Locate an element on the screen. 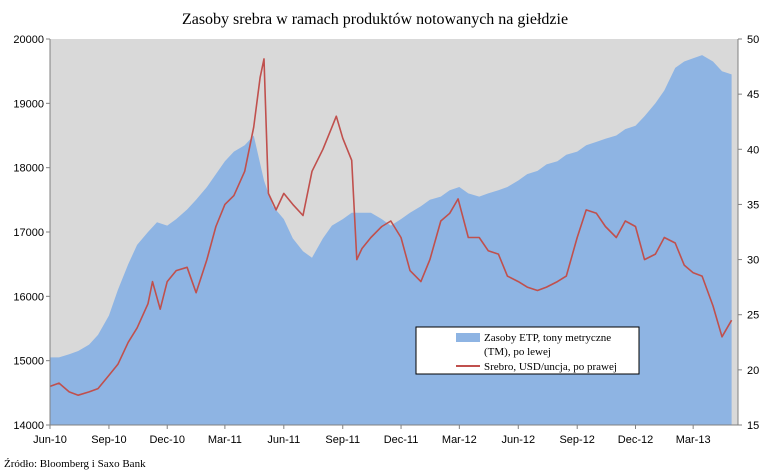  x-tick-label: Mar-12 is located at coordinates (459, 440).